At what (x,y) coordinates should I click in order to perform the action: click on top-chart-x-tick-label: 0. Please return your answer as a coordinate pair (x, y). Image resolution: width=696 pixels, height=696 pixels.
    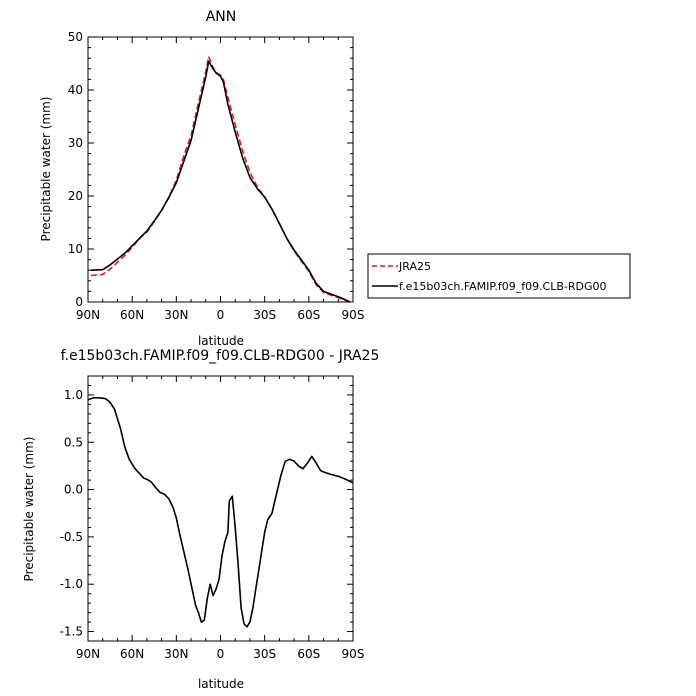
    Looking at the image, I should click on (221, 315).